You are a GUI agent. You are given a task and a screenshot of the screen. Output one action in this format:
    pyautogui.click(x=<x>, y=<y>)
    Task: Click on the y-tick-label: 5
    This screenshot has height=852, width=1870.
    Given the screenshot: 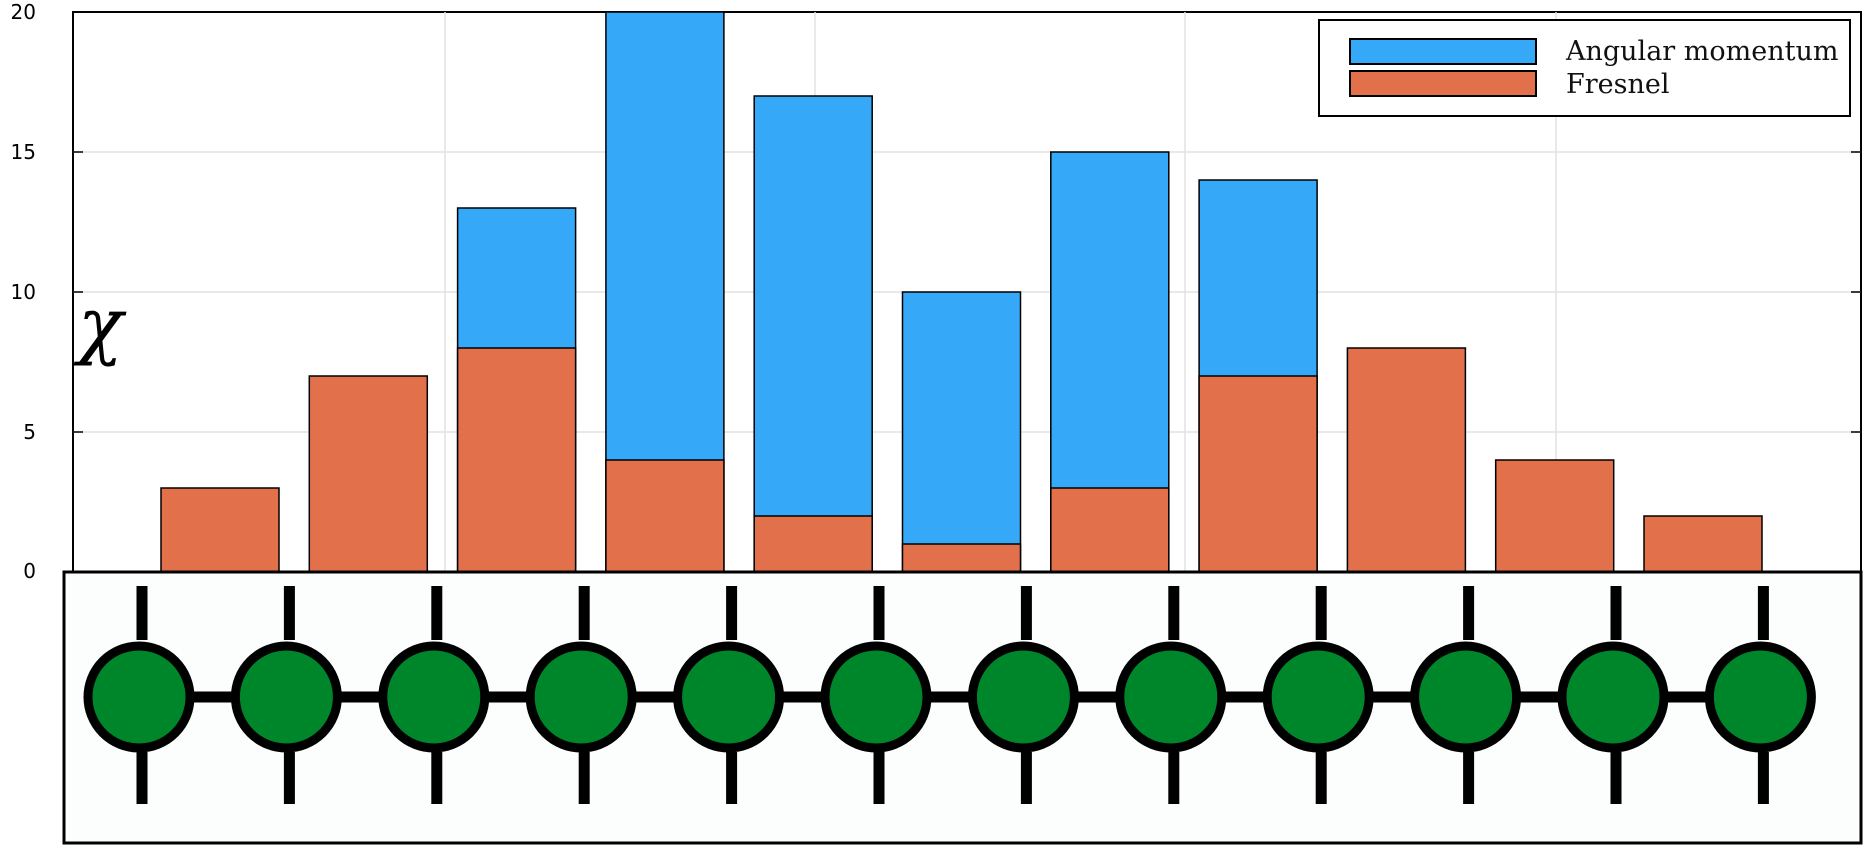 What is the action you would take?
    pyautogui.click(x=29, y=432)
    